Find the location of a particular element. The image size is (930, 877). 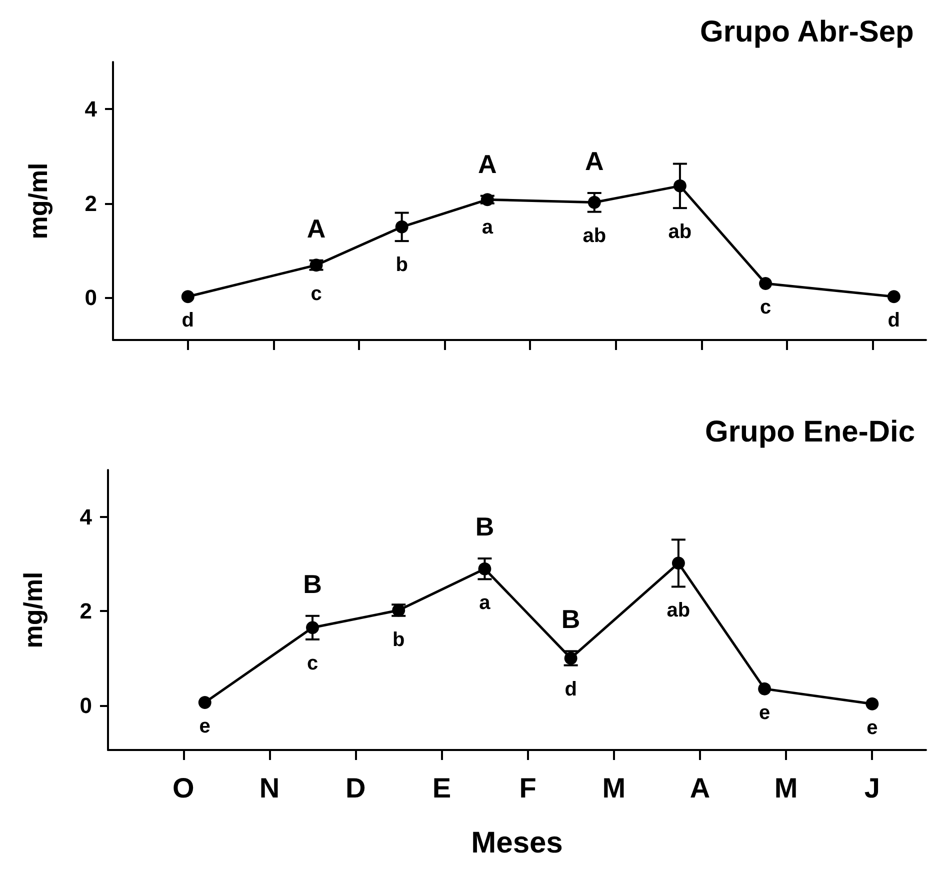

x-tick-label: D is located at coordinates (355, 788).